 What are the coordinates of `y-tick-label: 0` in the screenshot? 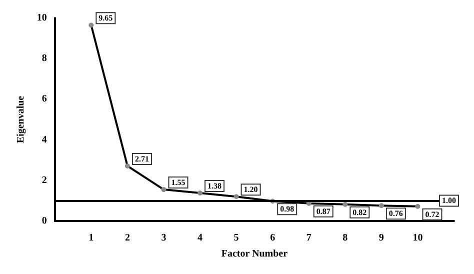 It's located at (44, 221).